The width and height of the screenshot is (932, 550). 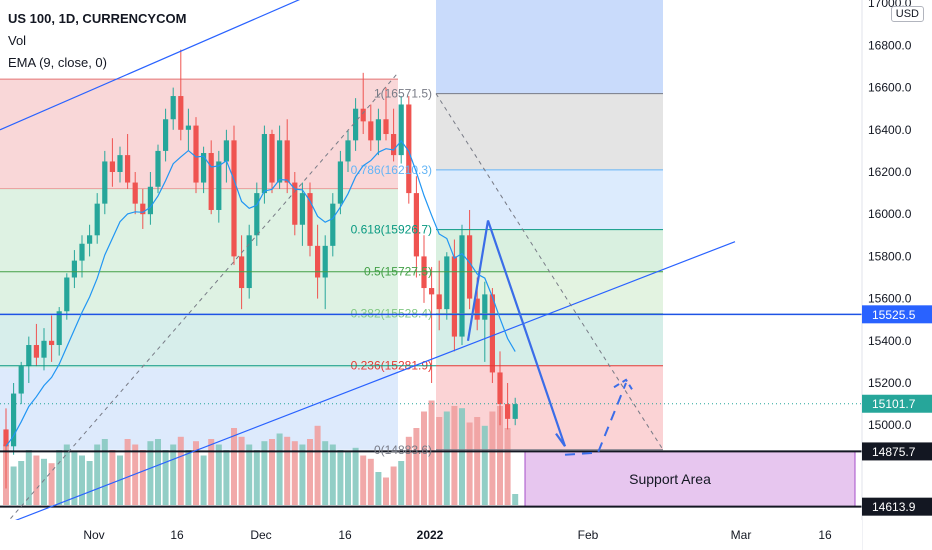 What do you see at coordinates (894, 452) in the screenshot?
I see `price-label-text: 14875.7` at bounding box center [894, 452].